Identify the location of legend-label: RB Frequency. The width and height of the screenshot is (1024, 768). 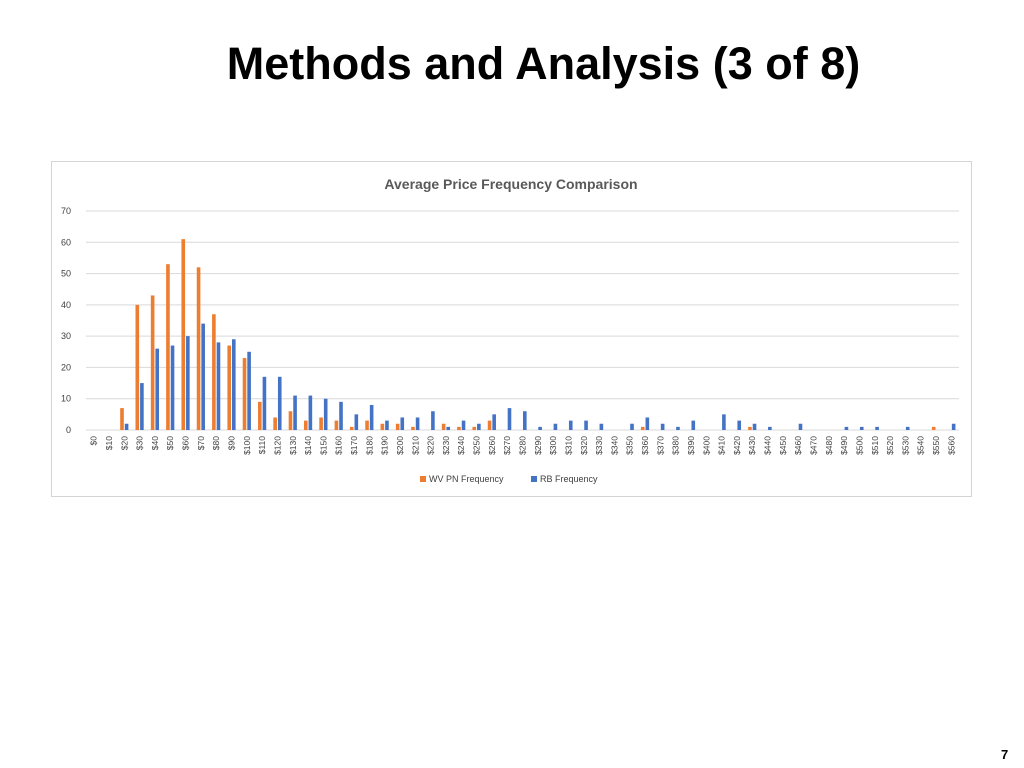
(569, 479).